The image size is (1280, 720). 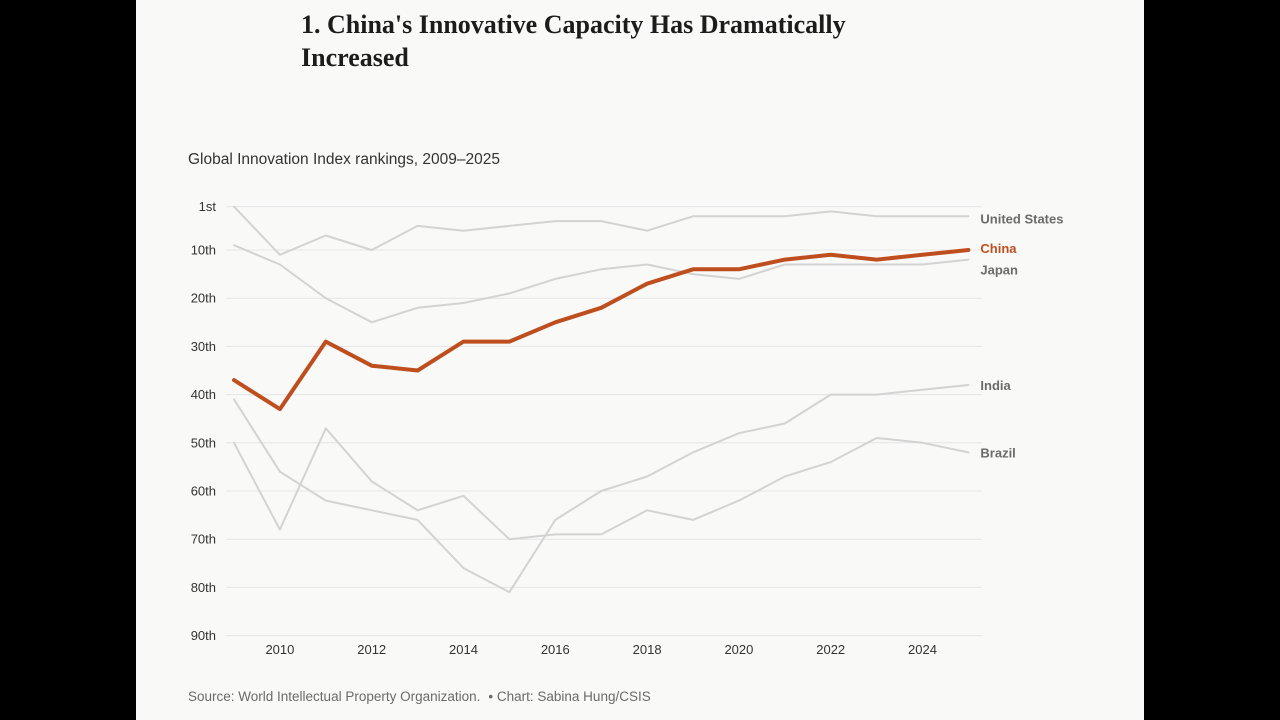 I want to click on y-tick-label: 70th, so click(x=203, y=539).